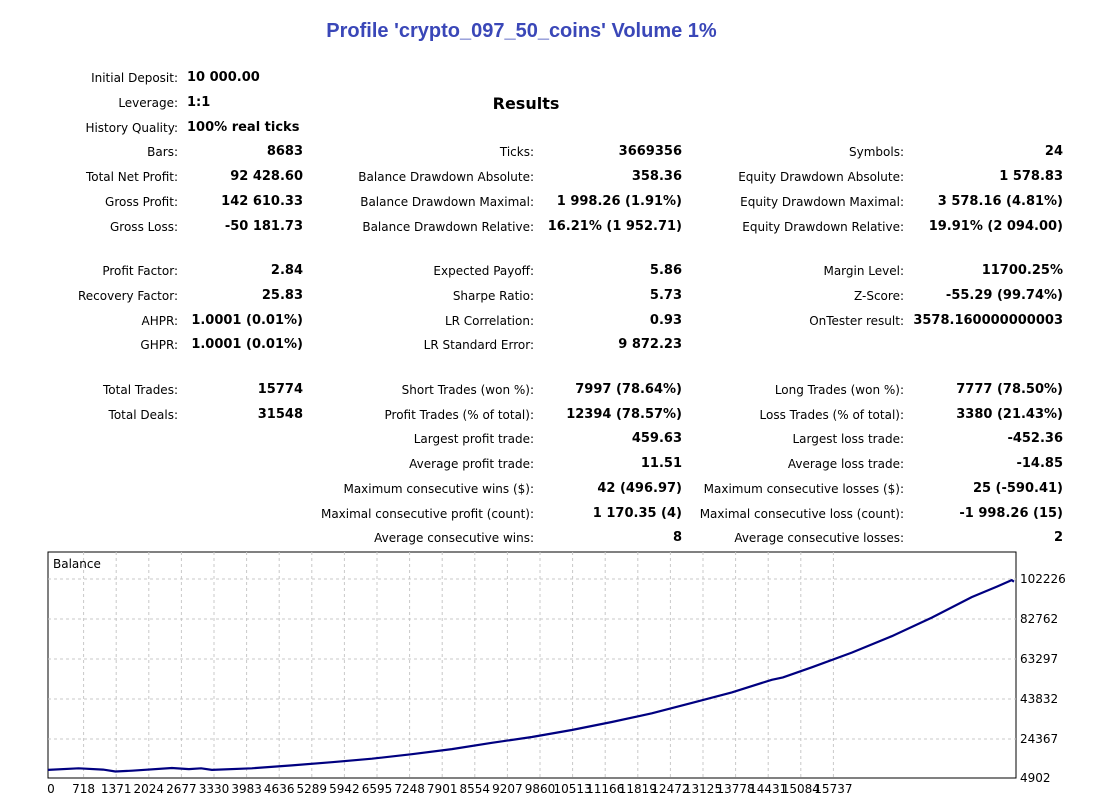 This screenshot has width=1100, height=800. Describe the element at coordinates (262, 201) in the screenshot. I see `gross-profit-value: 142 610.33` at that location.